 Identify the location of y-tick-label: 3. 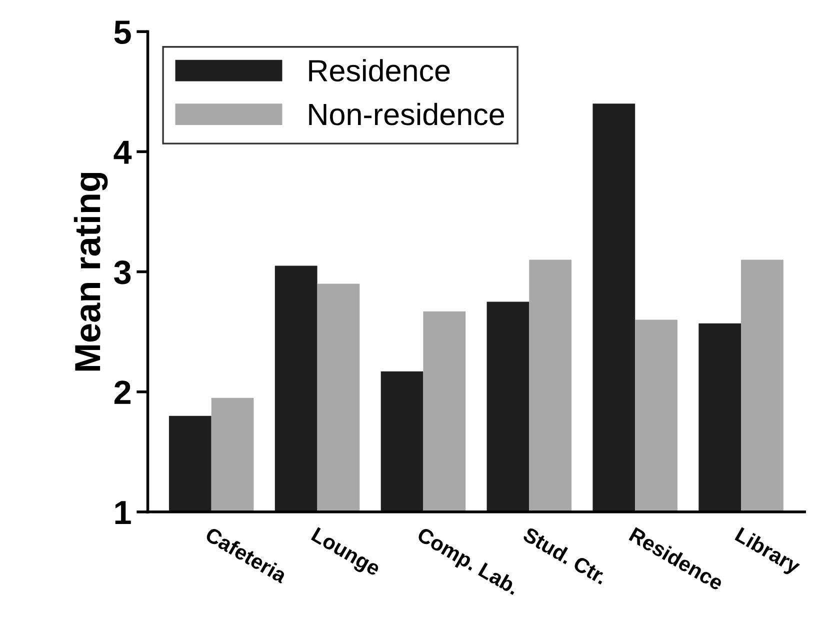
(122, 272).